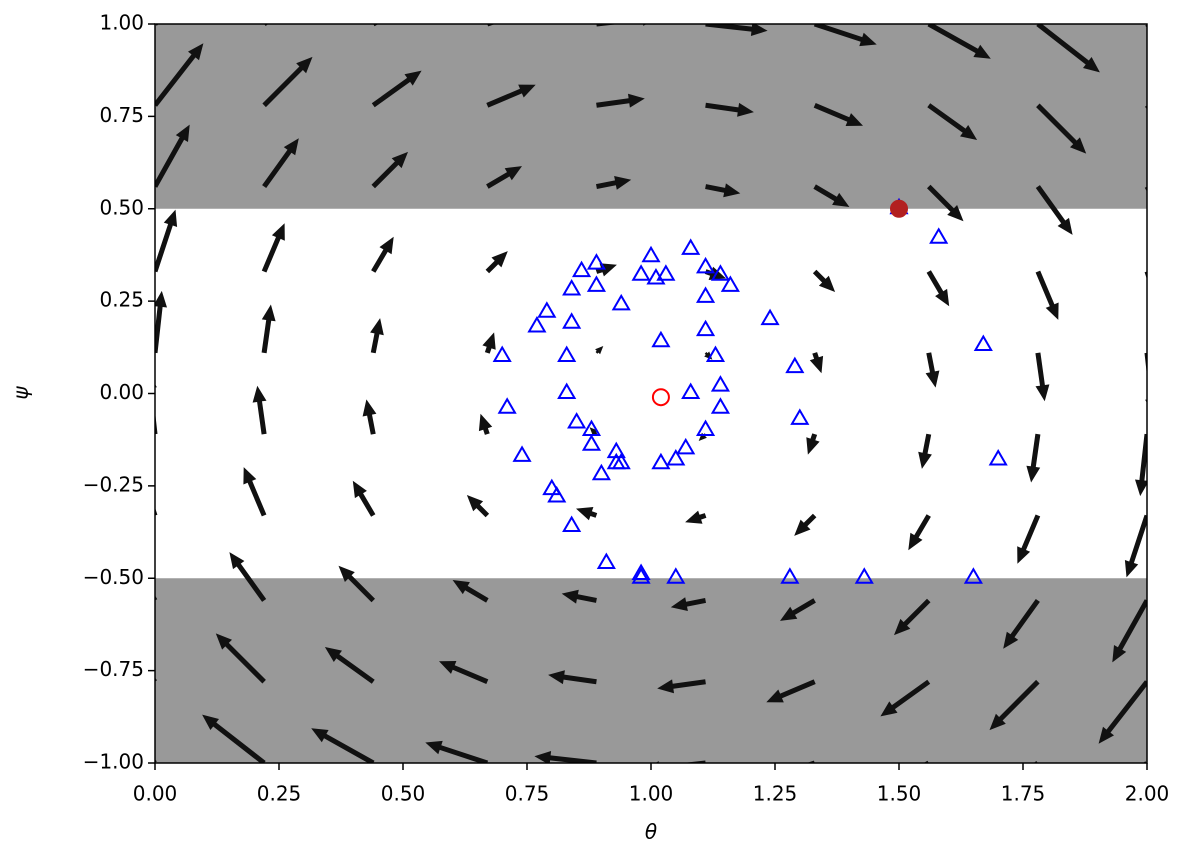  Describe the element at coordinates (899, 794) in the screenshot. I see `x-tick-label: 1.50` at that location.